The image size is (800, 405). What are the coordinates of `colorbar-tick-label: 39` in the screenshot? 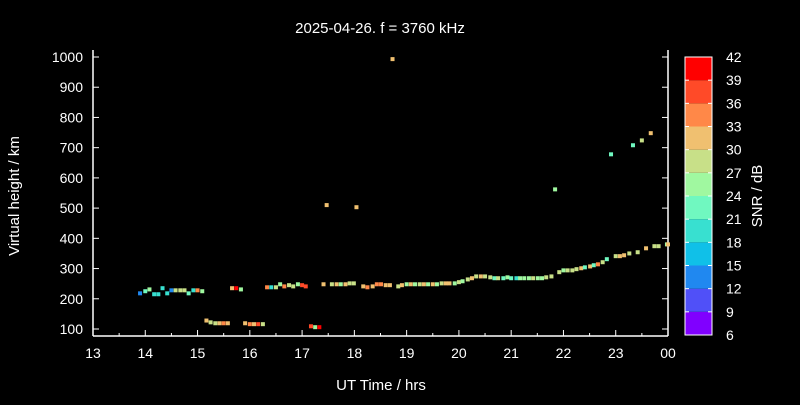 It's located at (734, 80).